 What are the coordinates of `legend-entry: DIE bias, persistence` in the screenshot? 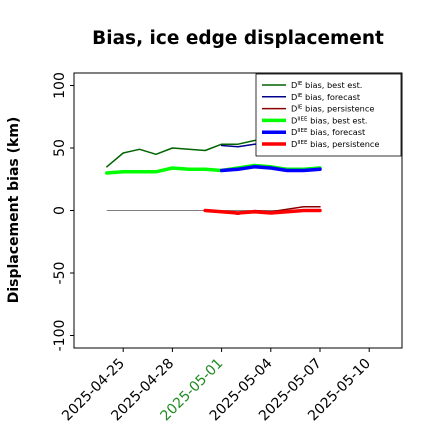 It's located at (332, 109).